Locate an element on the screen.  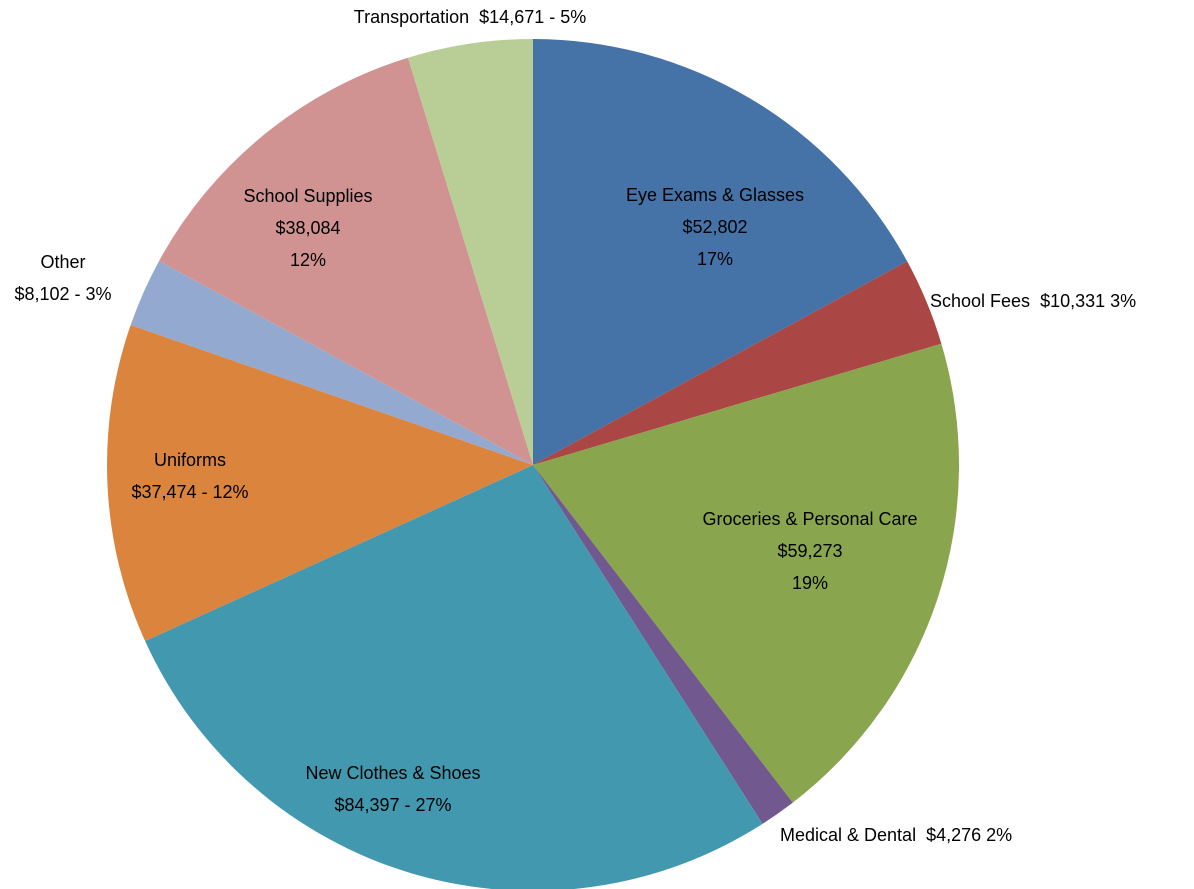
slice-label: 17% is located at coordinates (715, 259).